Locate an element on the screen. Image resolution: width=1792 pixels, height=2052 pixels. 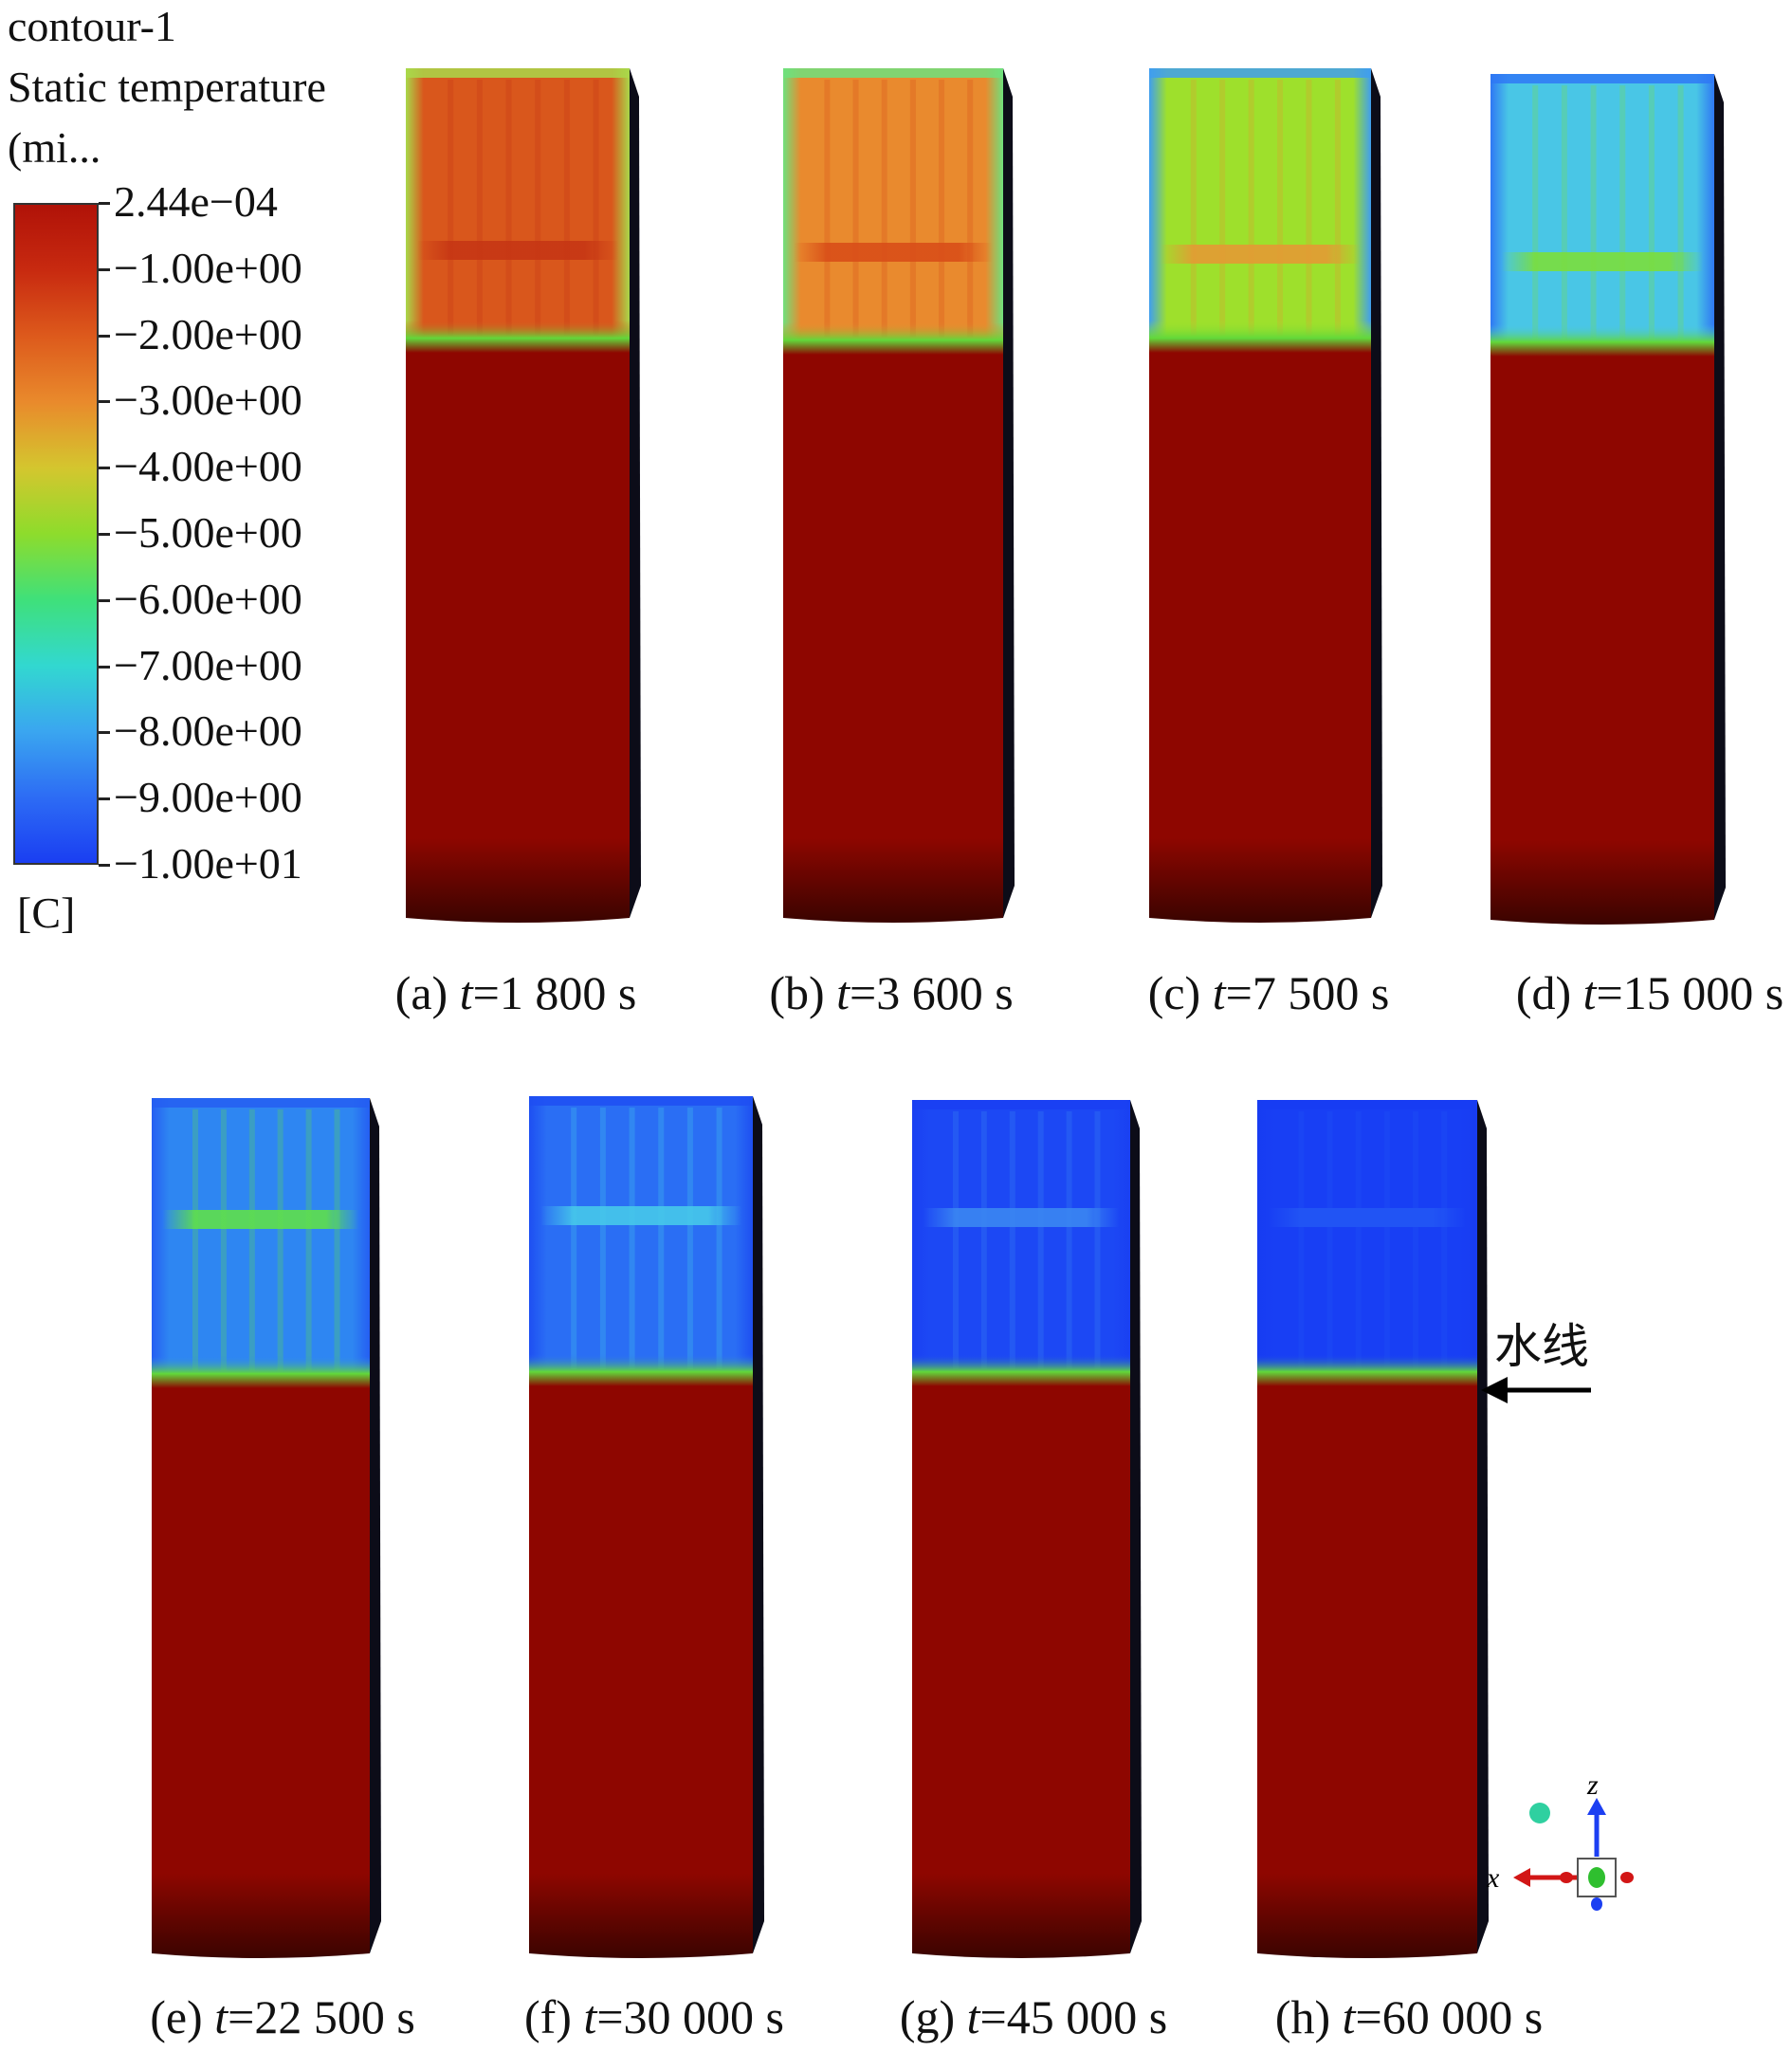
caption-label: (e) is located at coordinates (182, 2016).